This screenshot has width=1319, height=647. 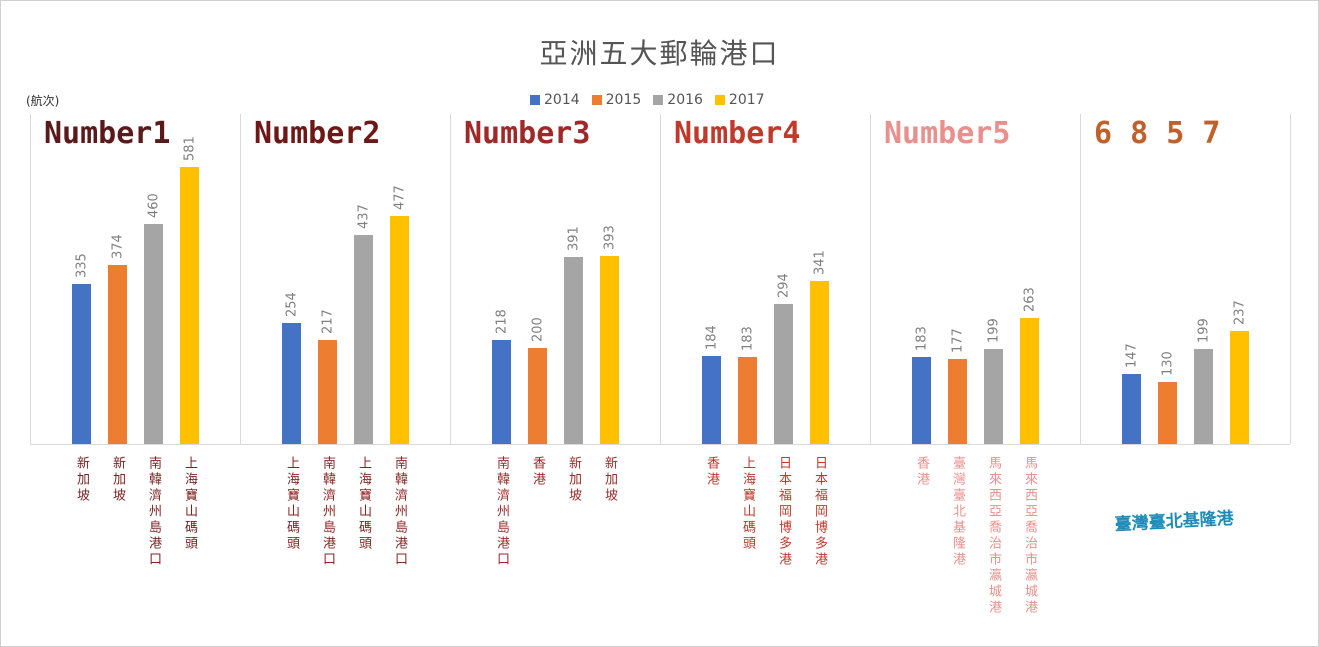 I want to click on bar-group1-2014, so click(x=81, y=364).